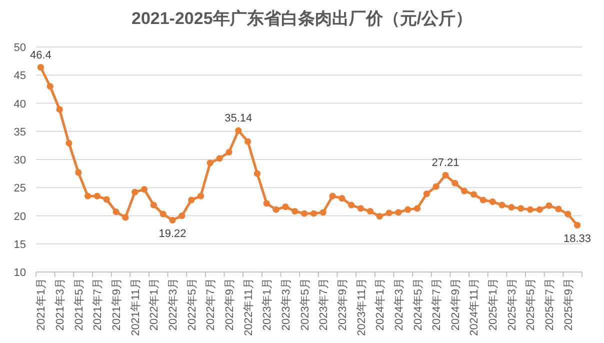 The height and width of the screenshot is (343, 604). What do you see at coordinates (20, 104) in the screenshot?
I see `y-tick-label: 40` at bounding box center [20, 104].